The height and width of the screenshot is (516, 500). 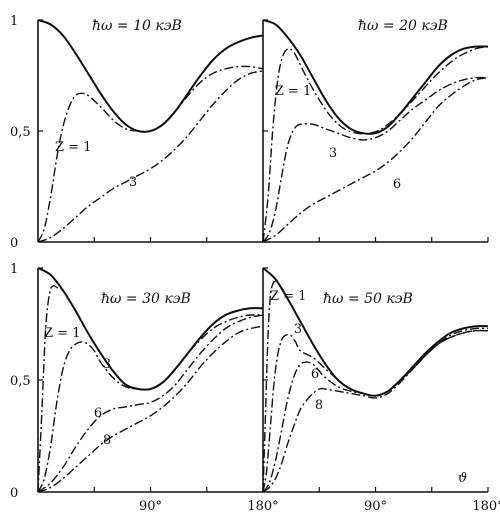 What do you see at coordinates (462, 478) in the screenshot?
I see `x-axis-label: ϑ` at bounding box center [462, 478].